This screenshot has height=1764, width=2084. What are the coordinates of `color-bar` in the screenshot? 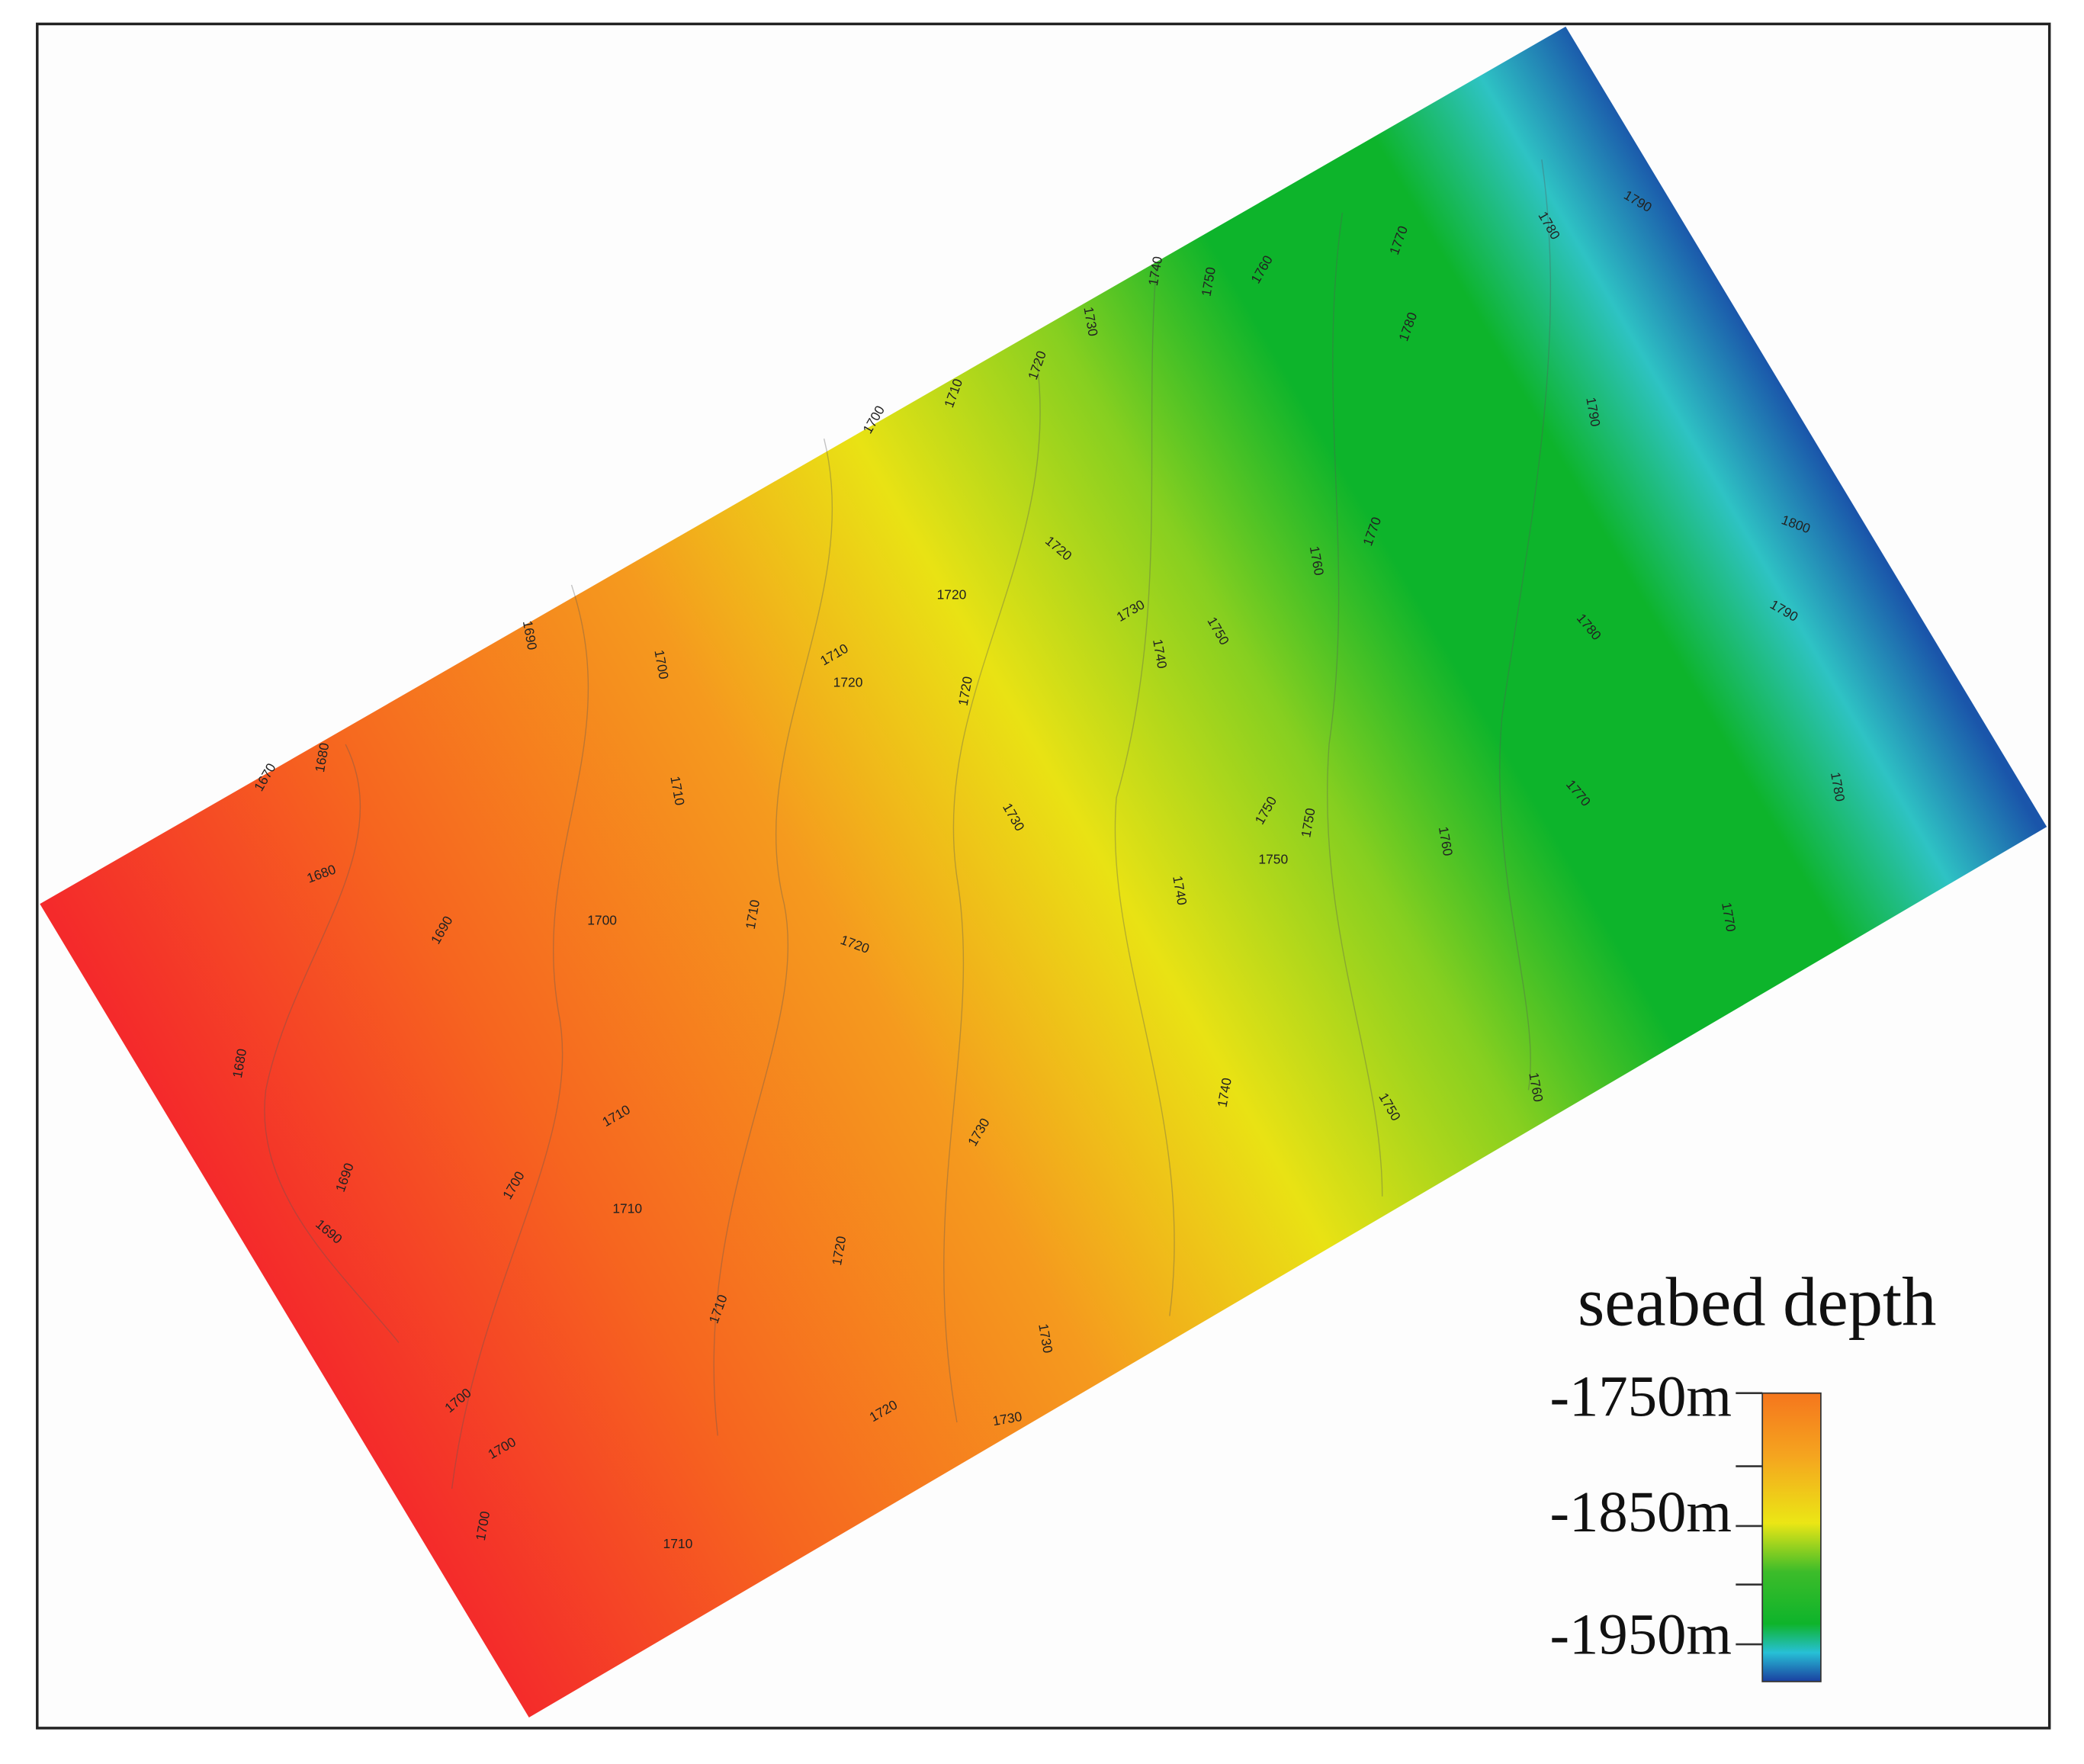 It's located at (1791, 1537).